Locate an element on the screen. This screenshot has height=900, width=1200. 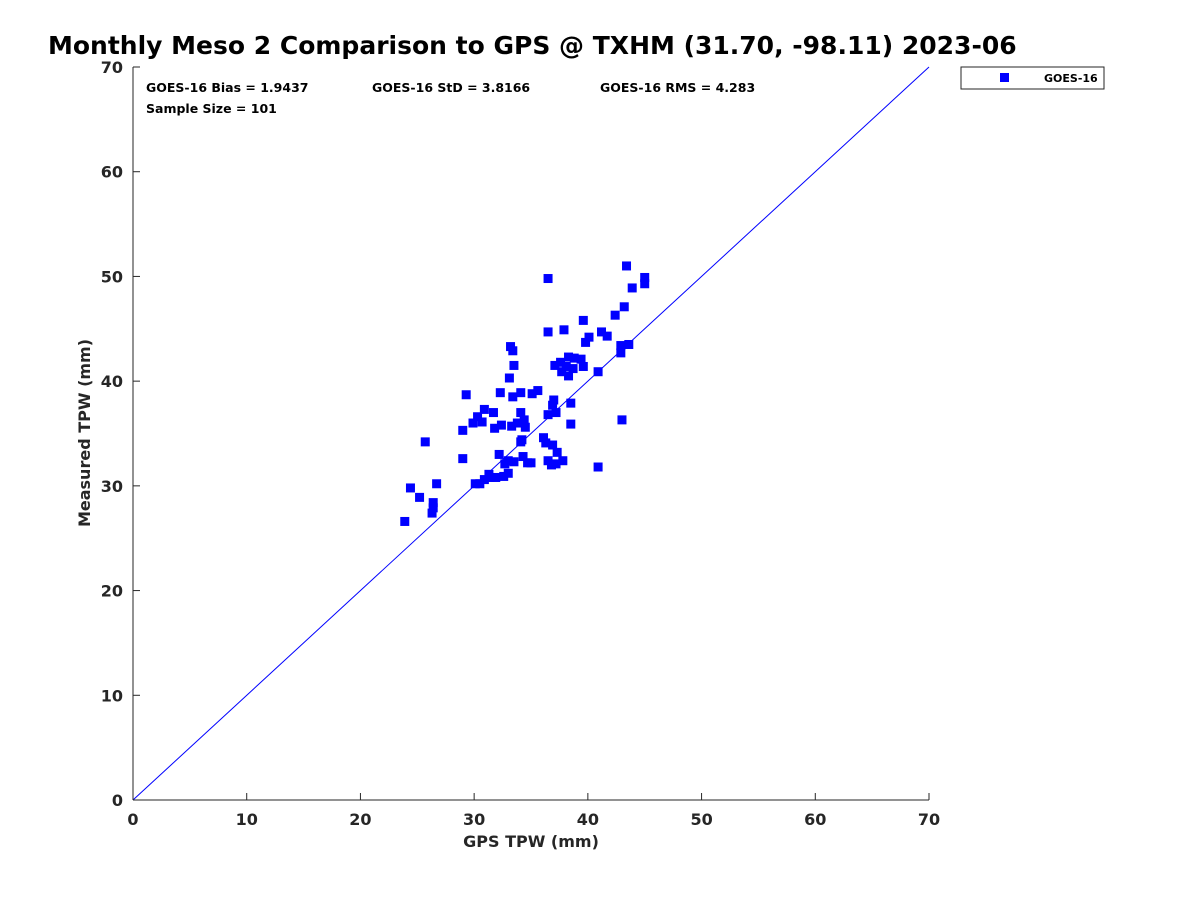
bias-annotation: GOES-16 Bias = 1.9437 is located at coordinates (227, 87).